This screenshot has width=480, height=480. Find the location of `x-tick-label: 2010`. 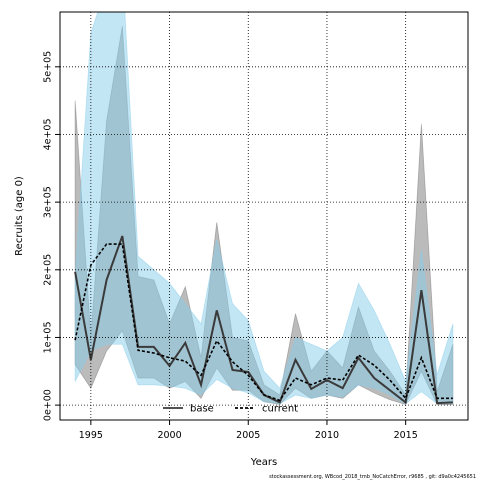

x-tick-label: 2010 is located at coordinates (327, 435).